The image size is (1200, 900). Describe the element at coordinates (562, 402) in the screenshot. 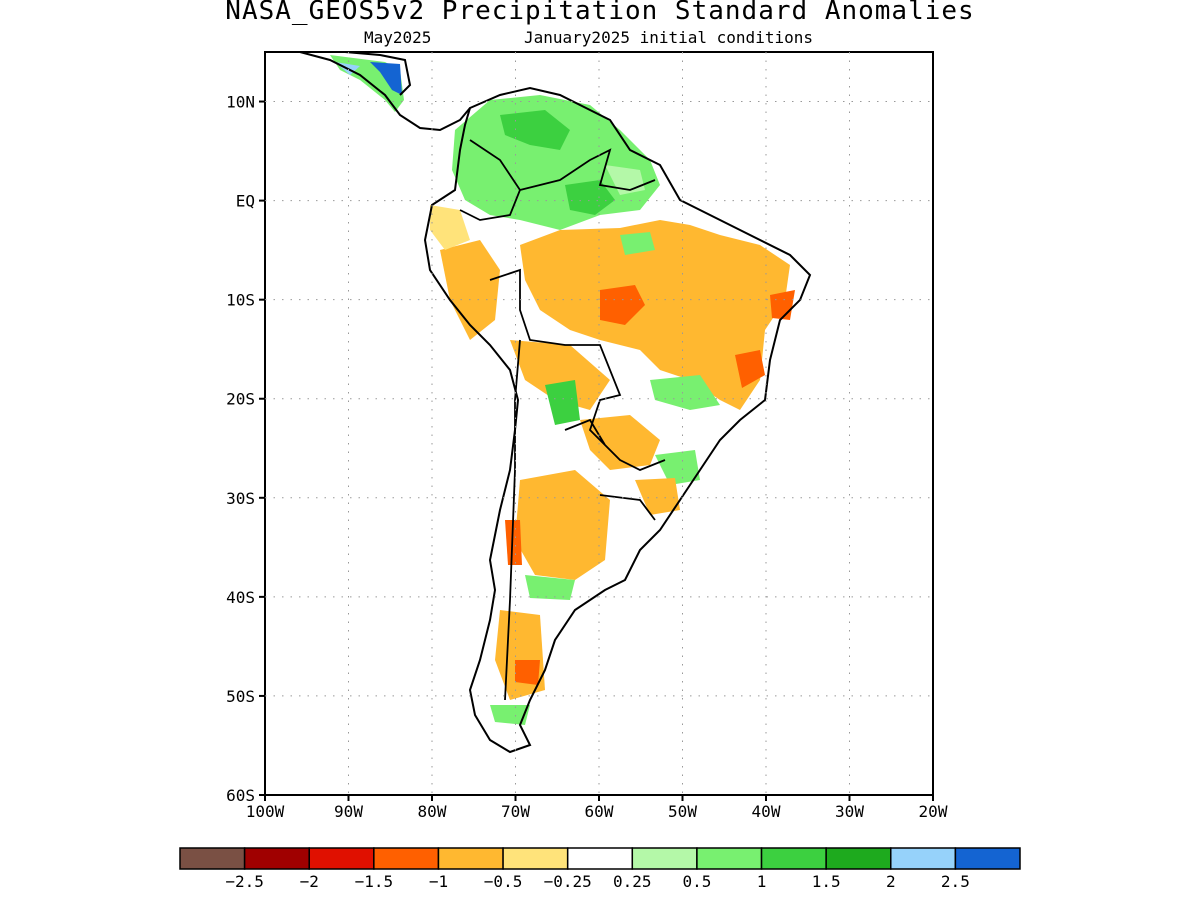

I see `bolivia-wet-anomaly` at that location.